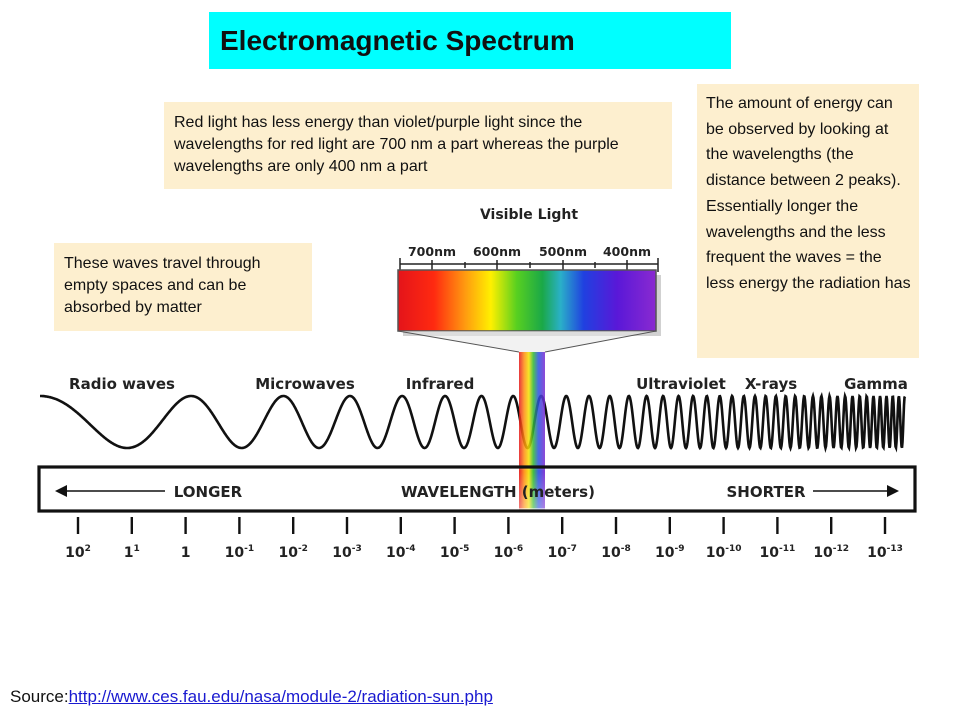  Describe the element at coordinates (627, 251) in the screenshot. I see `nm-label: 400nm` at that location.